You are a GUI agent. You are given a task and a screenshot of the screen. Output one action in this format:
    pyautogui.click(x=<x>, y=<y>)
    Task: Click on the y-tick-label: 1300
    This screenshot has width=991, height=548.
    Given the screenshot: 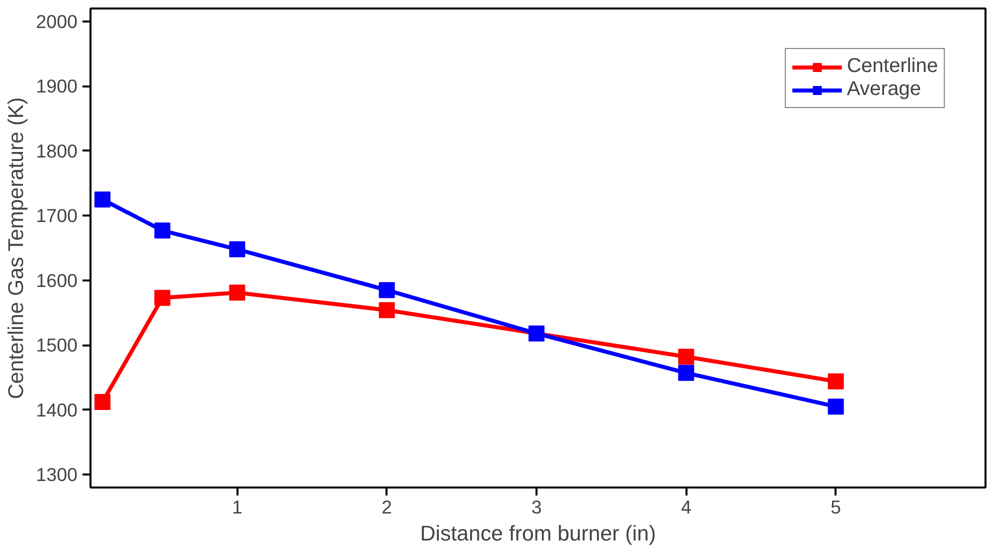 What is the action you would take?
    pyautogui.click(x=57, y=475)
    